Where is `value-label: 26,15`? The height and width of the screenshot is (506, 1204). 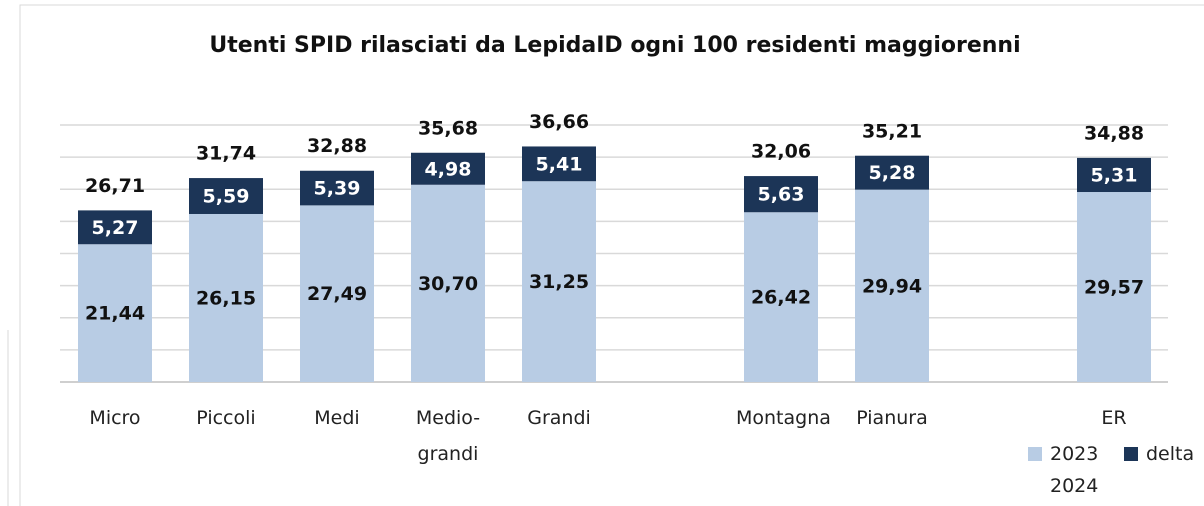 value-label: 26,15 is located at coordinates (226, 298).